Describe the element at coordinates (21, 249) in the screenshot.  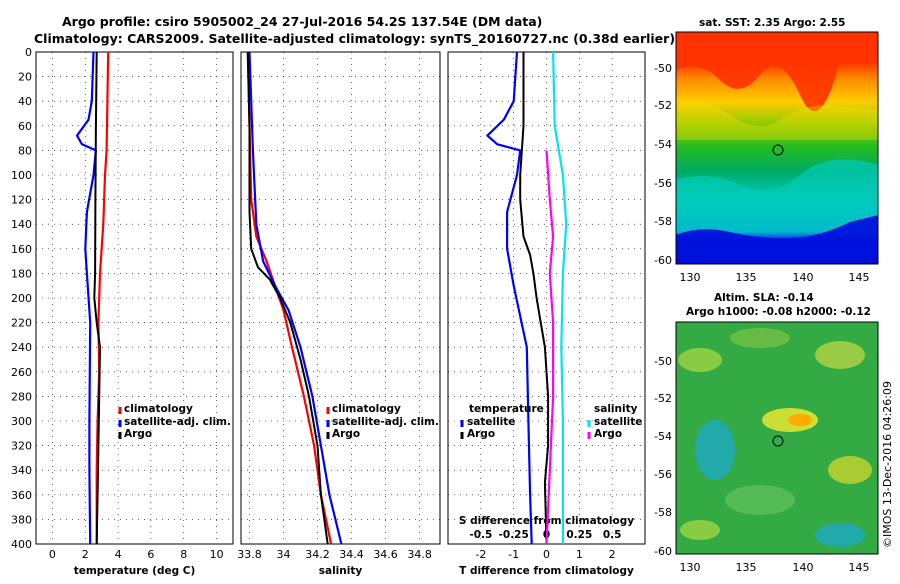
I see `y-tick-label: 160` at that location.